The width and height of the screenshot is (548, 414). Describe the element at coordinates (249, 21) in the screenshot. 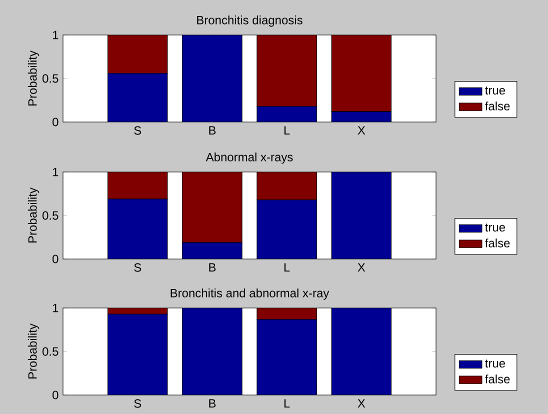

I see `chart-title: Bronchitis diagnosis` at that location.